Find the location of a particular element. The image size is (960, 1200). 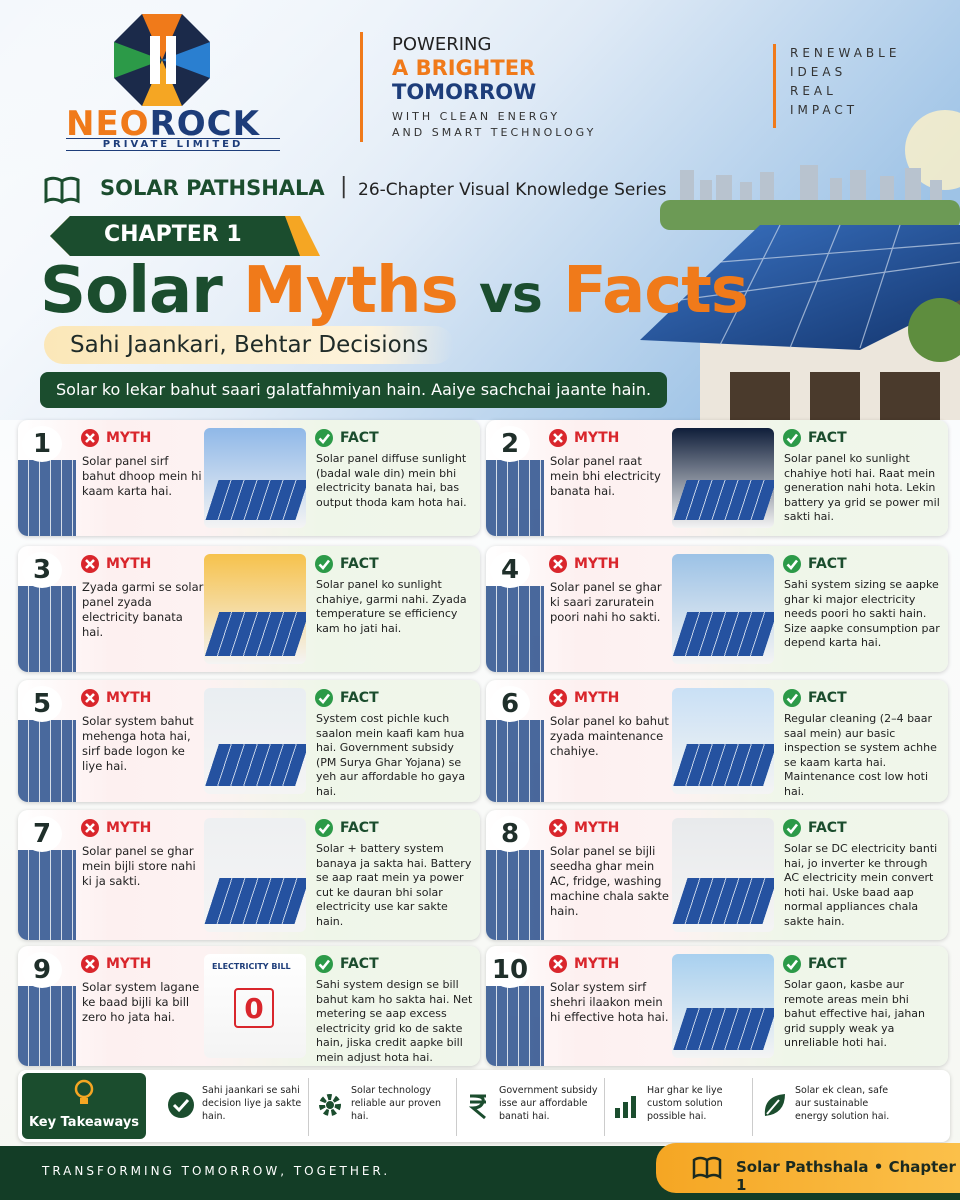

footer-badge-text: Solar Pathshala • Chapter 1 is located at coordinates (846, 1176).